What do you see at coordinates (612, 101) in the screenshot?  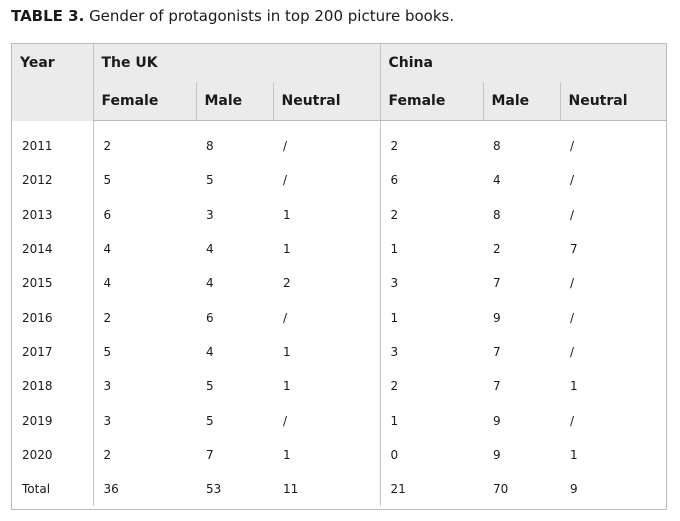 I see `col-header-china-neutral: Neutral` at bounding box center [612, 101].